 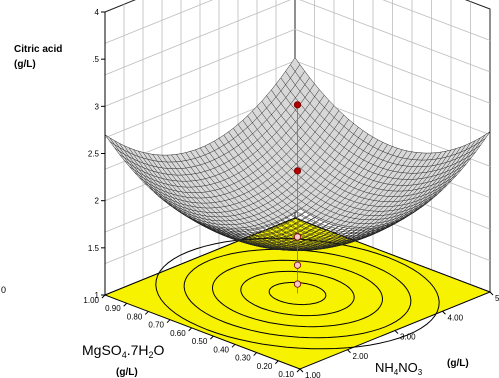 I want to click on contour-line, so click(x=297, y=293).